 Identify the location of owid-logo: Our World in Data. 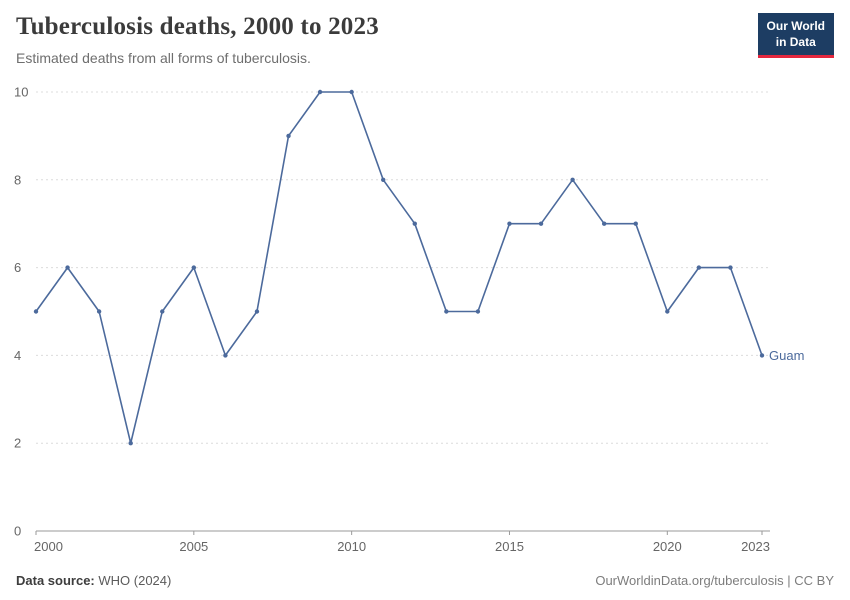
(795, 36).